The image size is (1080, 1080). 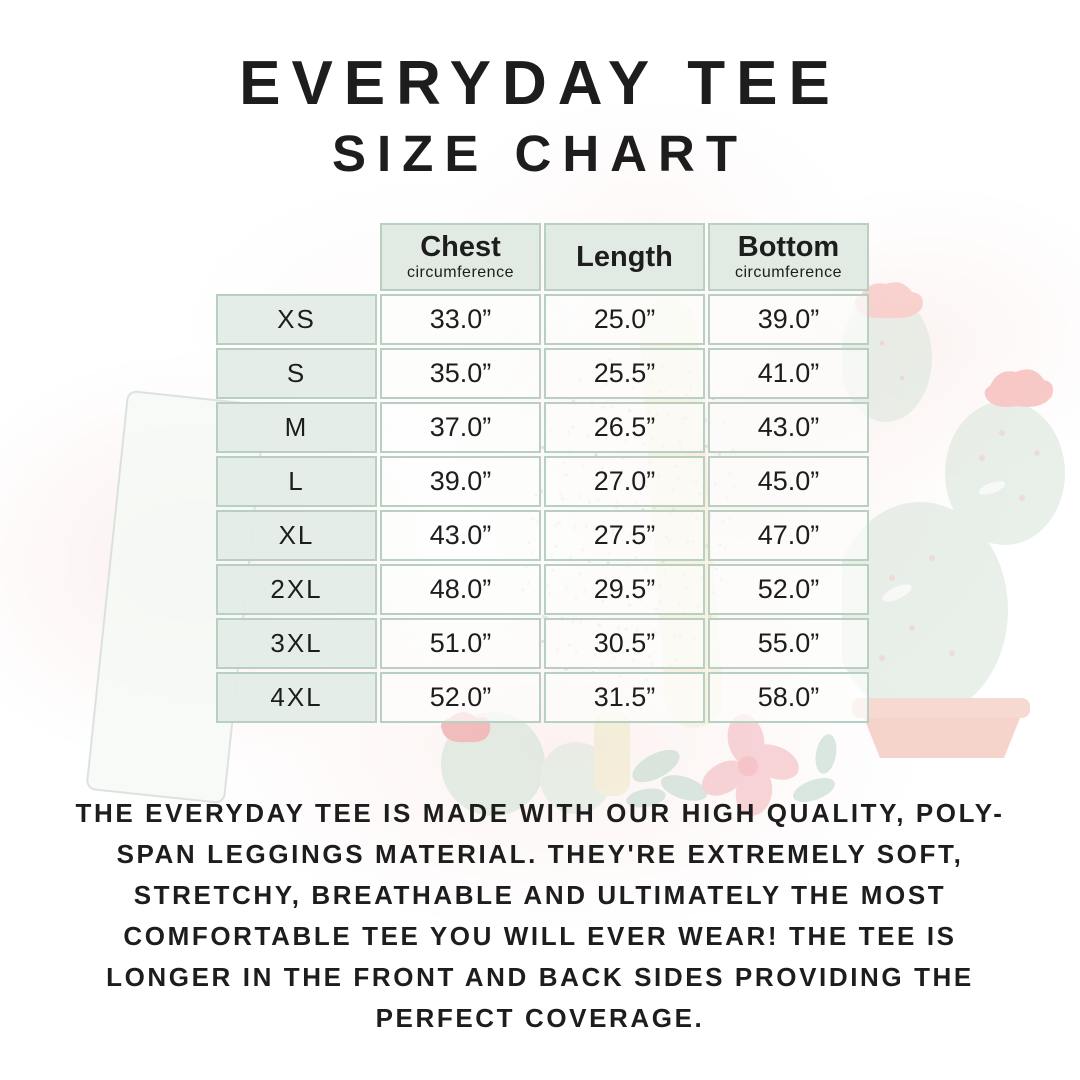 What do you see at coordinates (460, 273) in the screenshot?
I see `header-chest-sublabel: circumference` at bounding box center [460, 273].